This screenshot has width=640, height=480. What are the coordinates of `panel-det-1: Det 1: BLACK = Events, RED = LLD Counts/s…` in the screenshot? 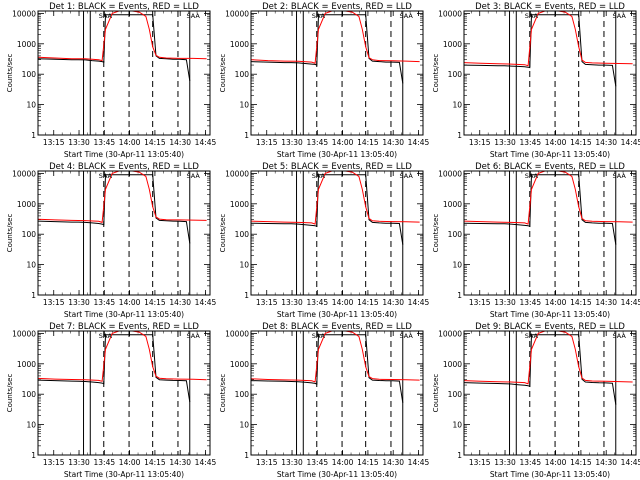 It's located at (111, 80).